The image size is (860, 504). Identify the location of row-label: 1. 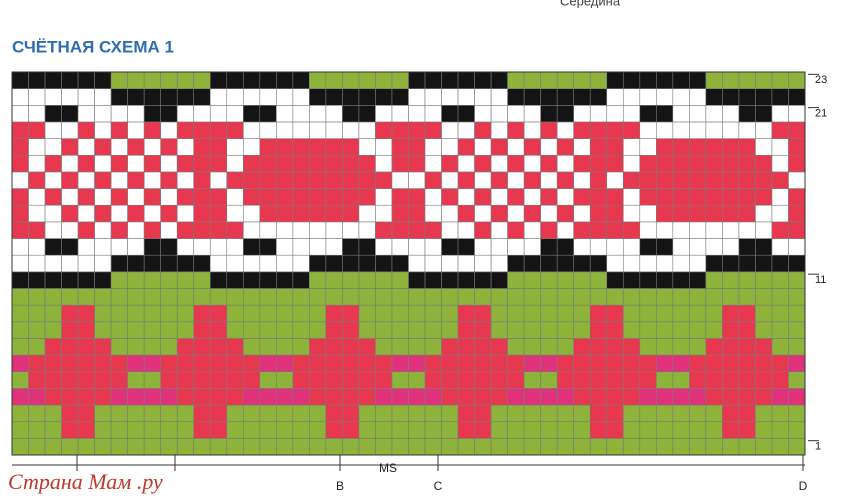
(818, 447).